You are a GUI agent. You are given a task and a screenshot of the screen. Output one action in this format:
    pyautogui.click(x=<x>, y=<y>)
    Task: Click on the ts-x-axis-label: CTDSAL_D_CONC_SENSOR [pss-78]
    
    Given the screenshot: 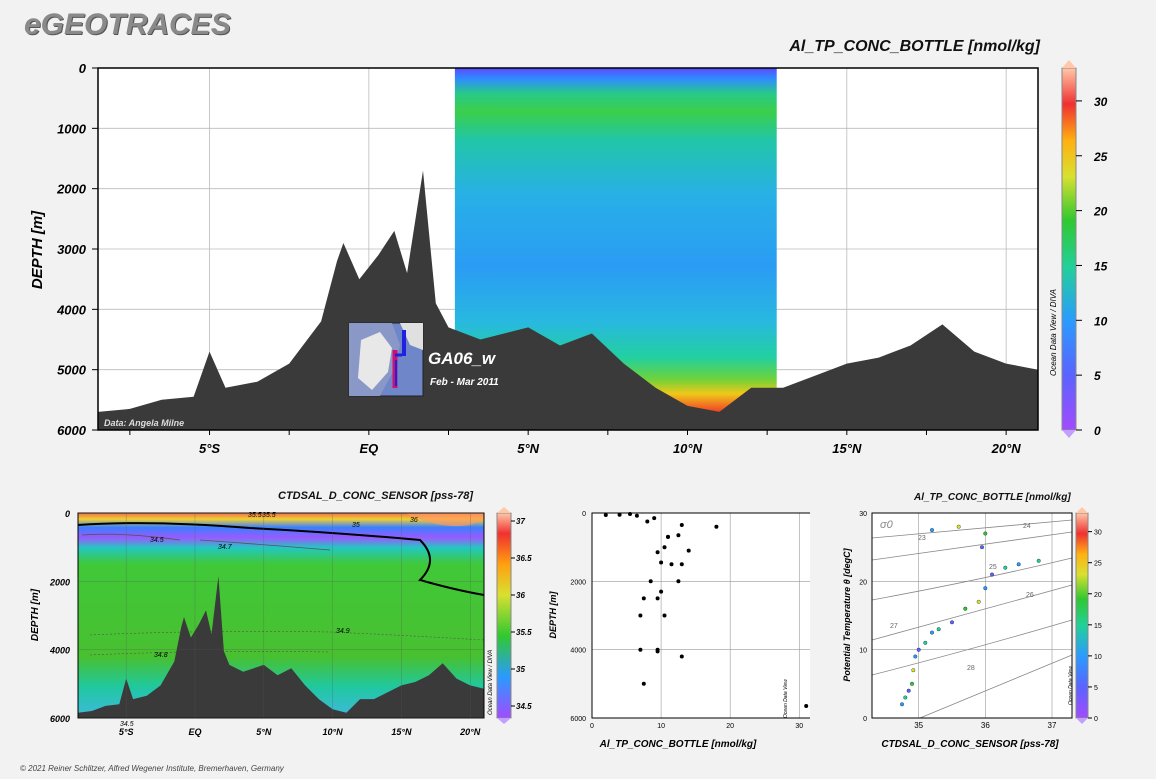 What is the action you would take?
    pyautogui.click(x=970, y=744)
    